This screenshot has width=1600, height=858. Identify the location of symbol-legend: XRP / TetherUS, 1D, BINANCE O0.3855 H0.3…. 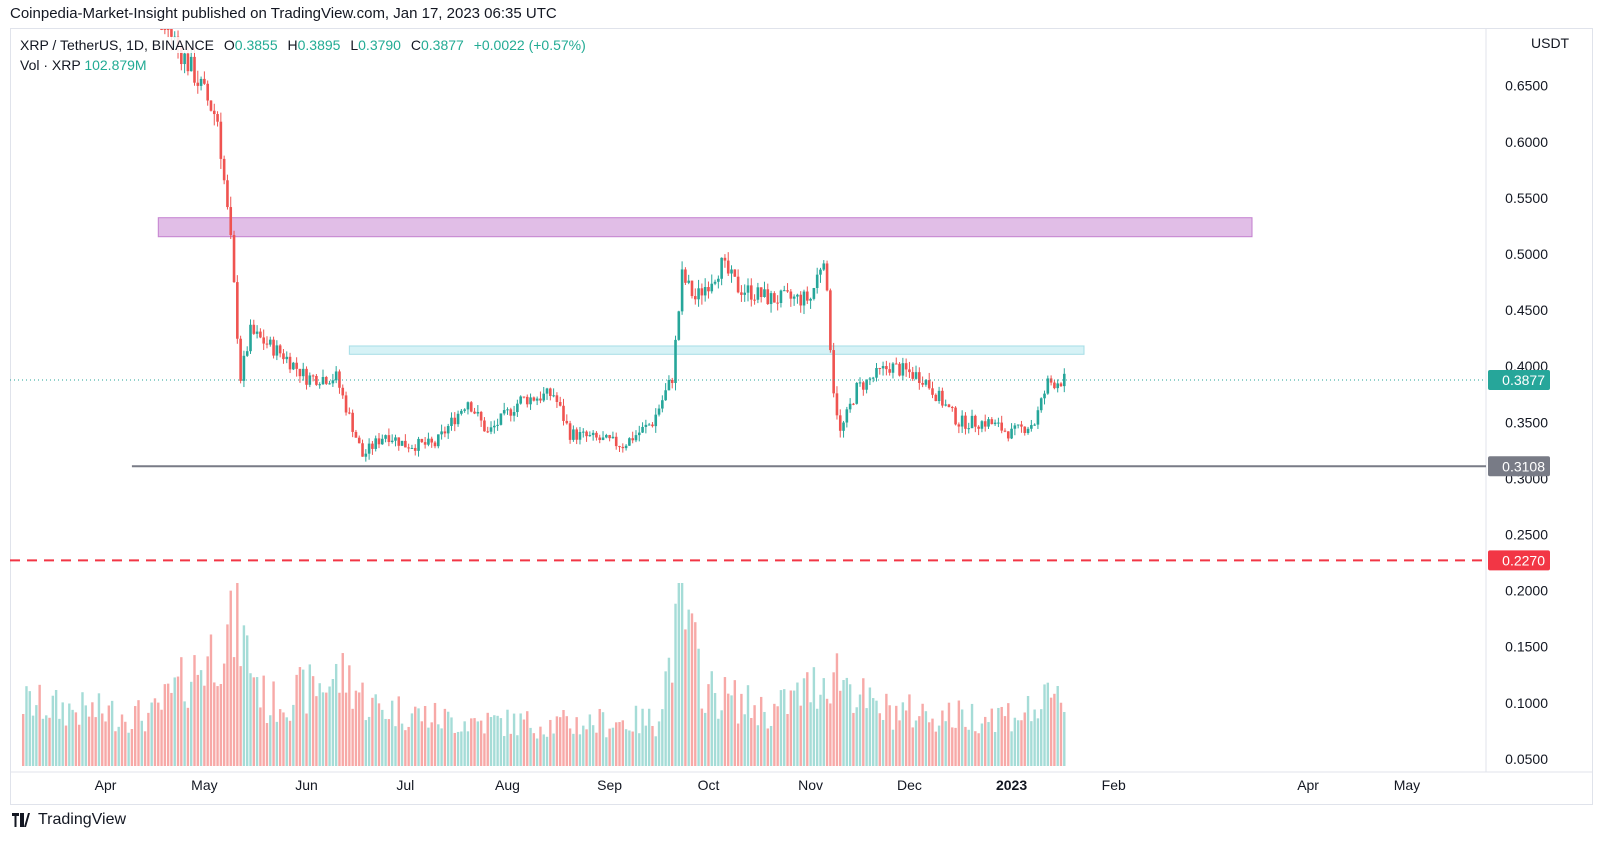
(306, 45).